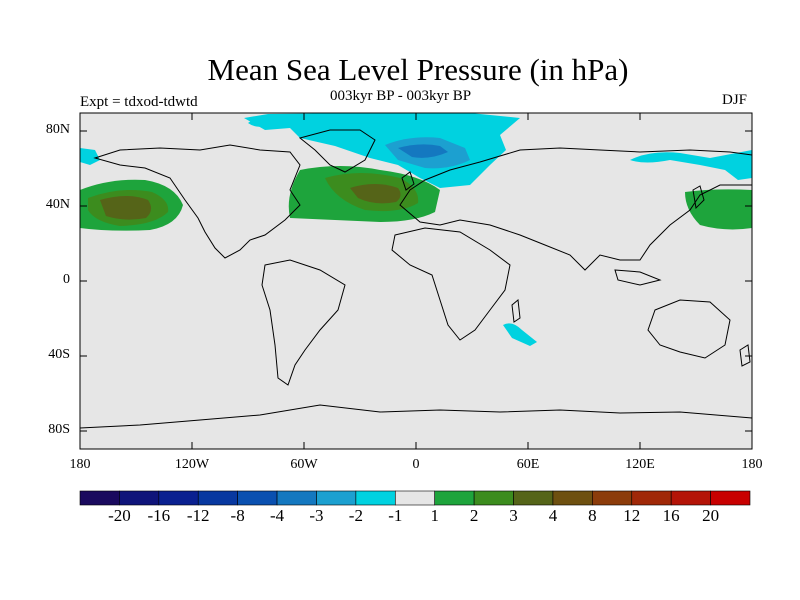 The width and height of the screenshot is (800, 600). Describe the element at coordinates (528, 464) in the screenshot. I see `lon-label-60e: 60E` at that location.